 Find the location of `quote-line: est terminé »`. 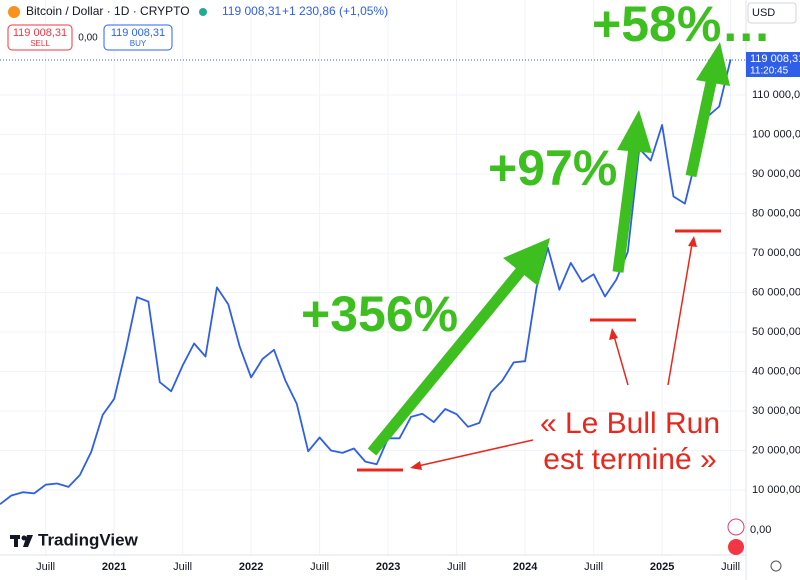

quote-line: est terminé » is located at coordinates (629, 459).